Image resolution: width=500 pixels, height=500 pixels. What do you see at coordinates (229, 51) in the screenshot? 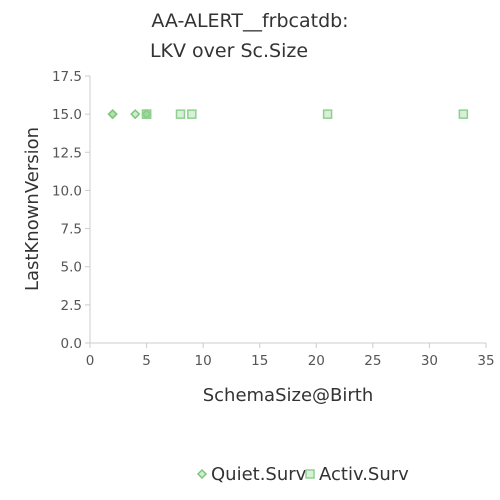
I see `chart-title-line-2: LKV over Sc.Size` at bounding box center [229, 51].